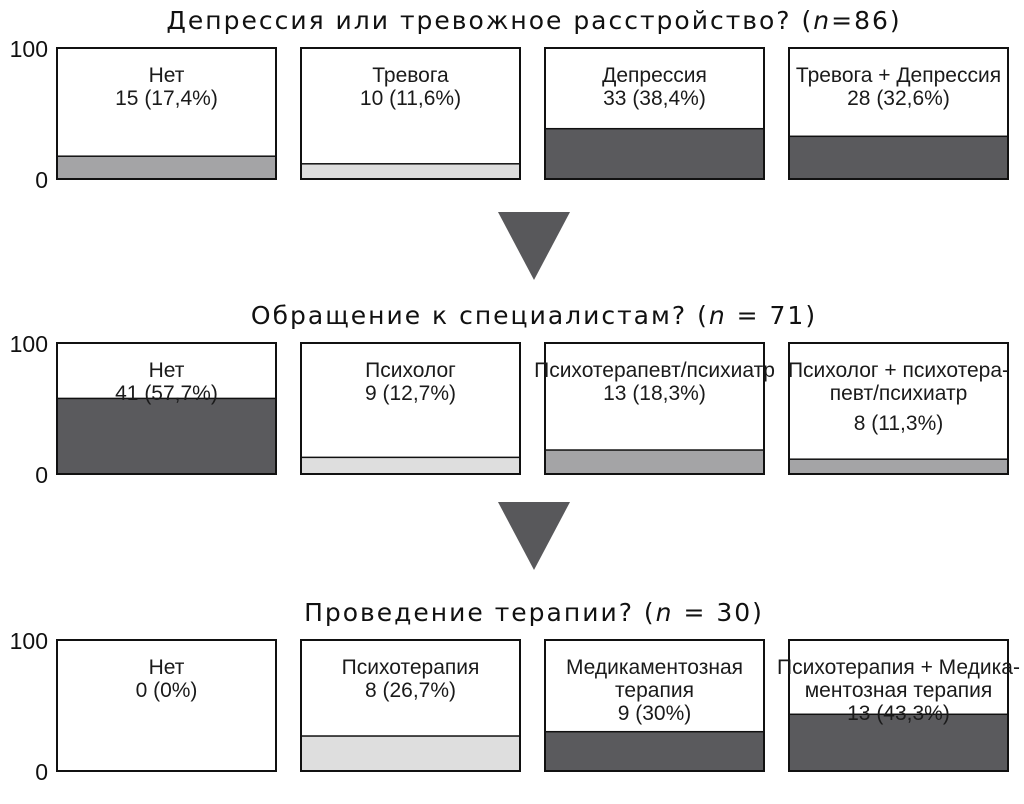 The image size is (1024, 804). Describe the element at coordinates (480, 612) in the screenshot. I see `title-part: Проведение терапии? (` at that location.